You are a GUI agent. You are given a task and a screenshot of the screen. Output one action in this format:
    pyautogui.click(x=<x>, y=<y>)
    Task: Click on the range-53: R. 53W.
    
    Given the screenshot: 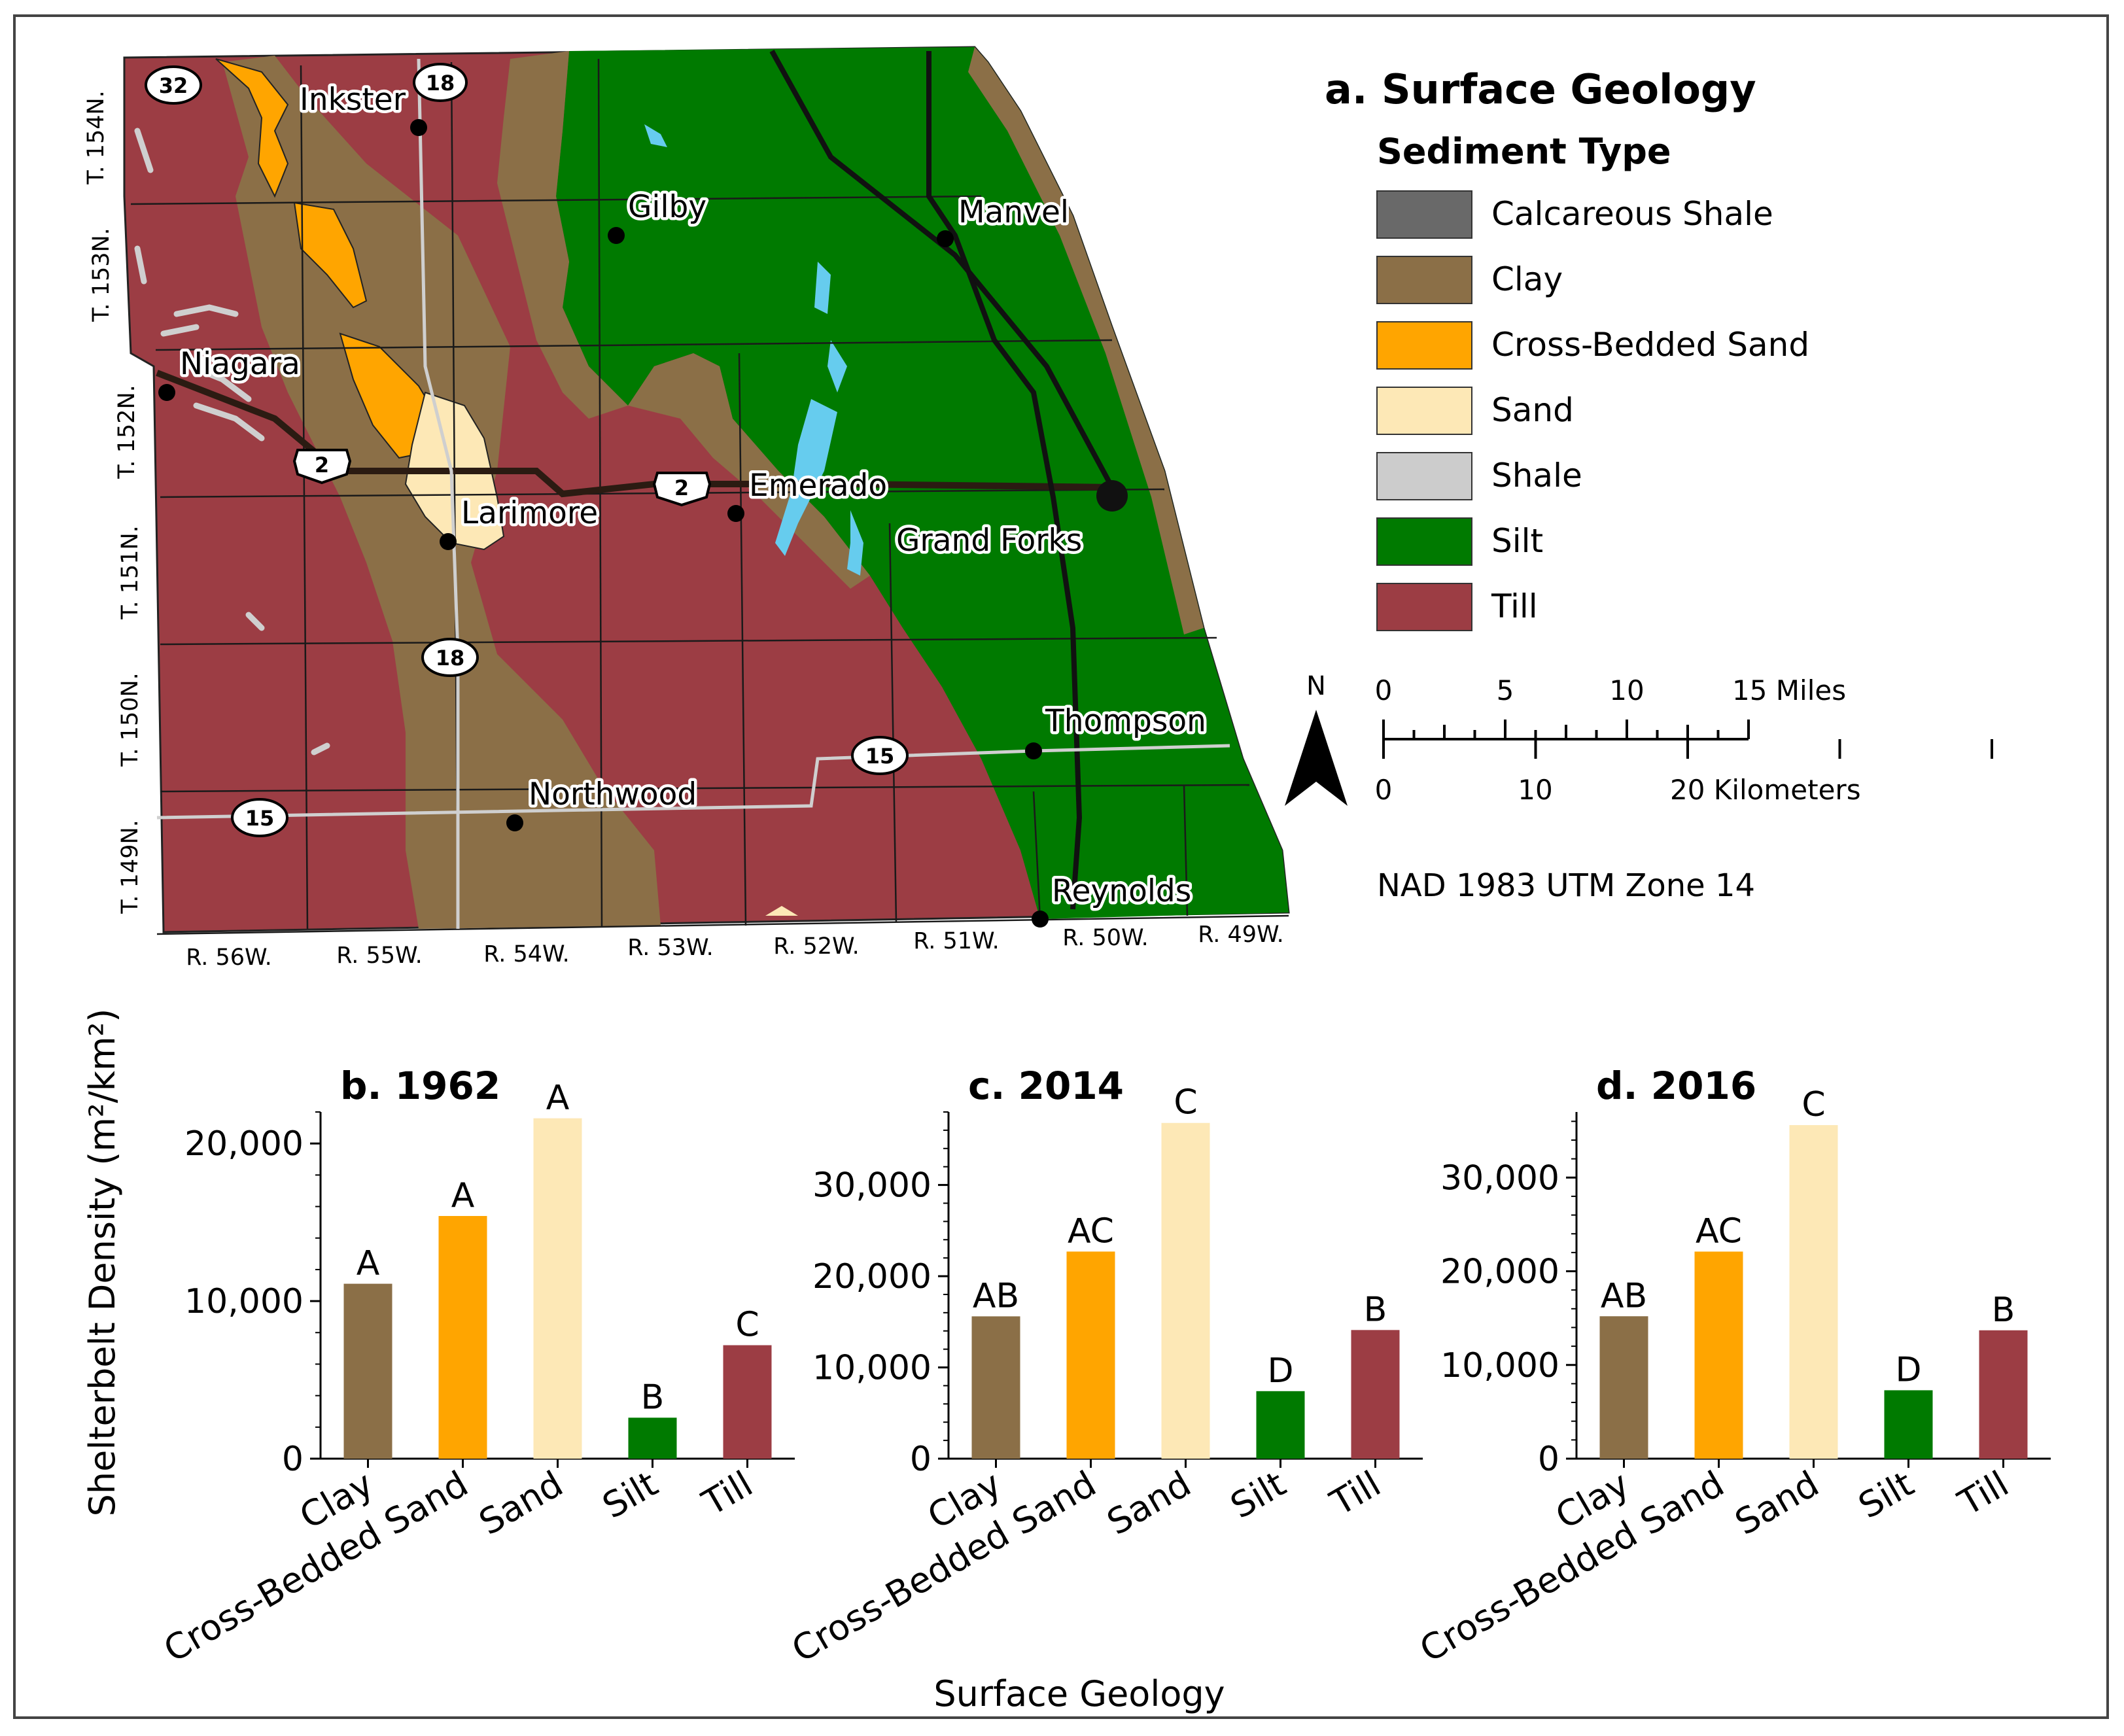 What is the action you would take?
    pyautogui.click(x=671, y=948)
    